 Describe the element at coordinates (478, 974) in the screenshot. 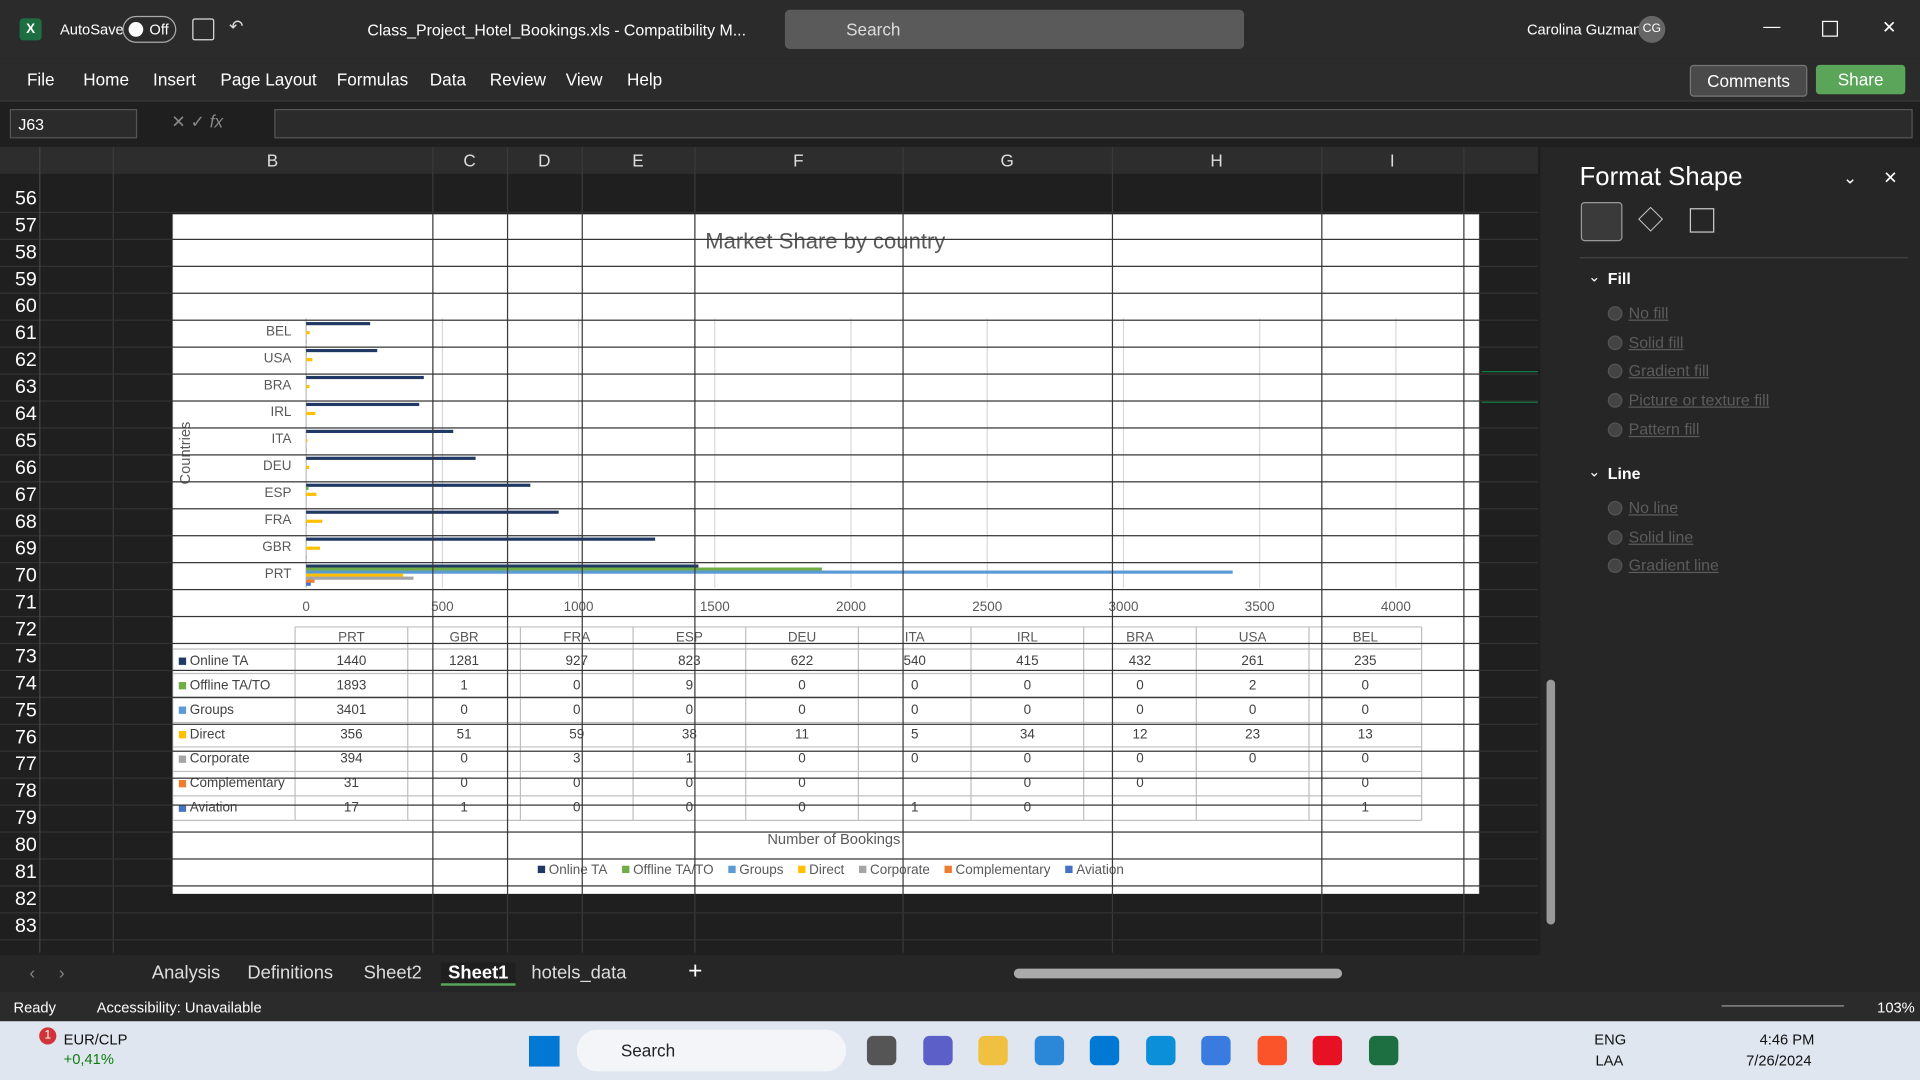

I see `sheet-tab: Sheet1` at that location.